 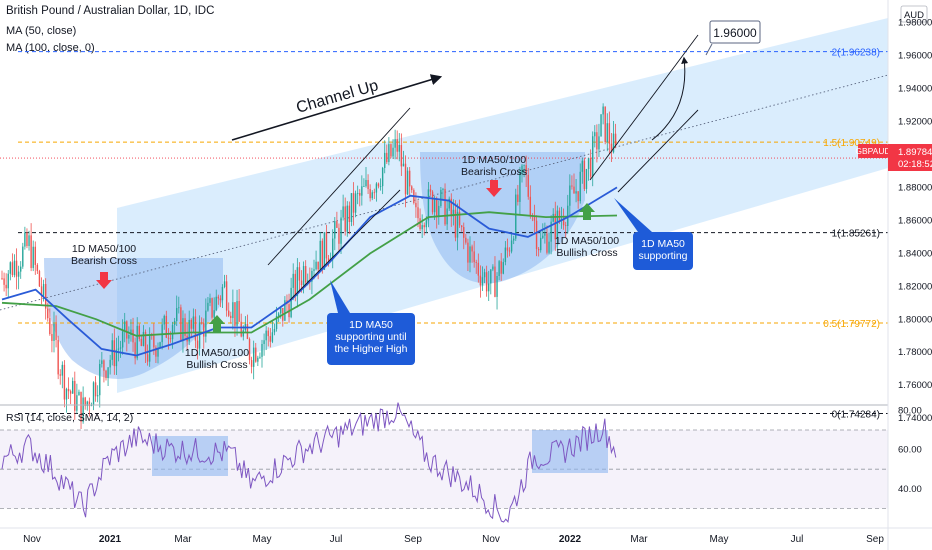 What do you see at coordinates (491, 539) in the screenshot?
I see `time-tick-label: Nov` at bounding box center [491, 539].